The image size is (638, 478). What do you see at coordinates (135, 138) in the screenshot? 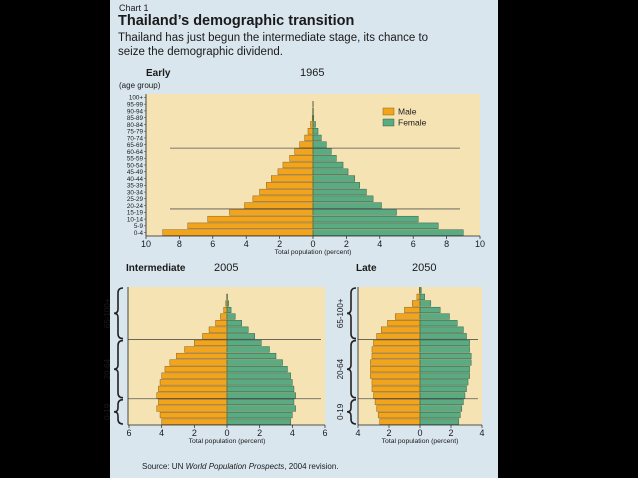
I see `chart1-age-label-70-74: 70-74` at bounding box center [135, 138].